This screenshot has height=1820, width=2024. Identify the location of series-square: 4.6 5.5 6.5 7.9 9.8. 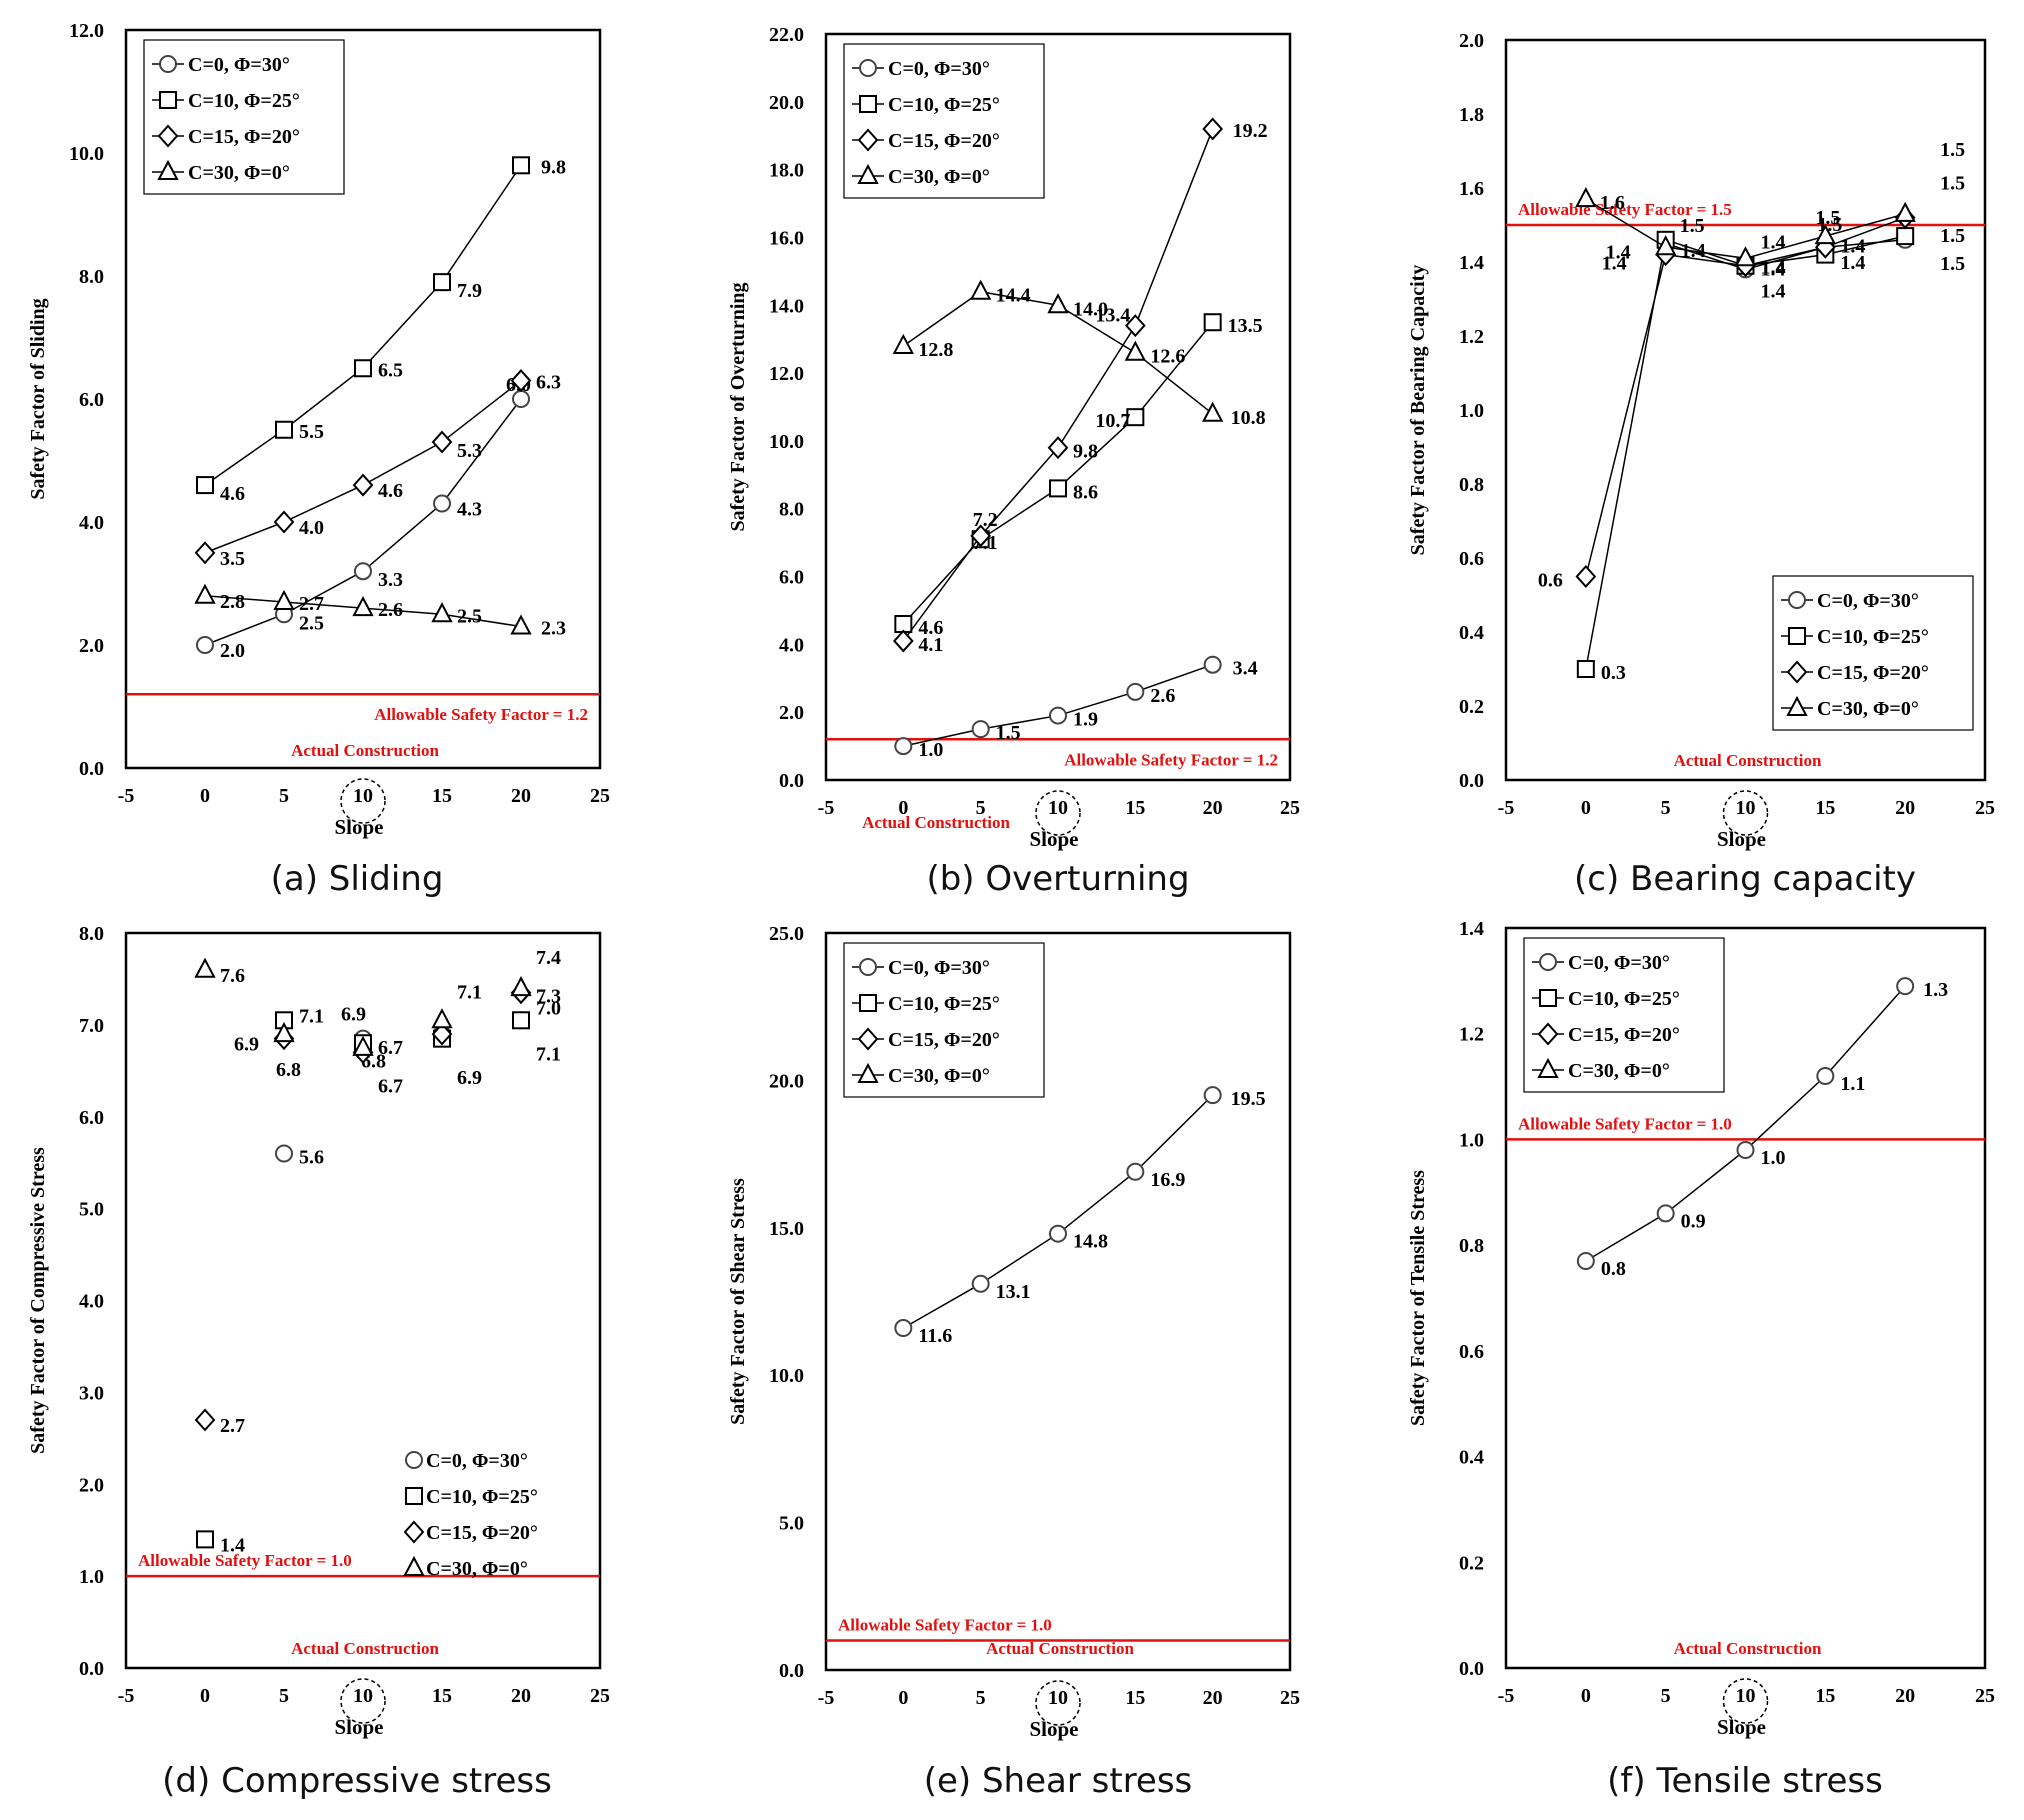
(381, 330).